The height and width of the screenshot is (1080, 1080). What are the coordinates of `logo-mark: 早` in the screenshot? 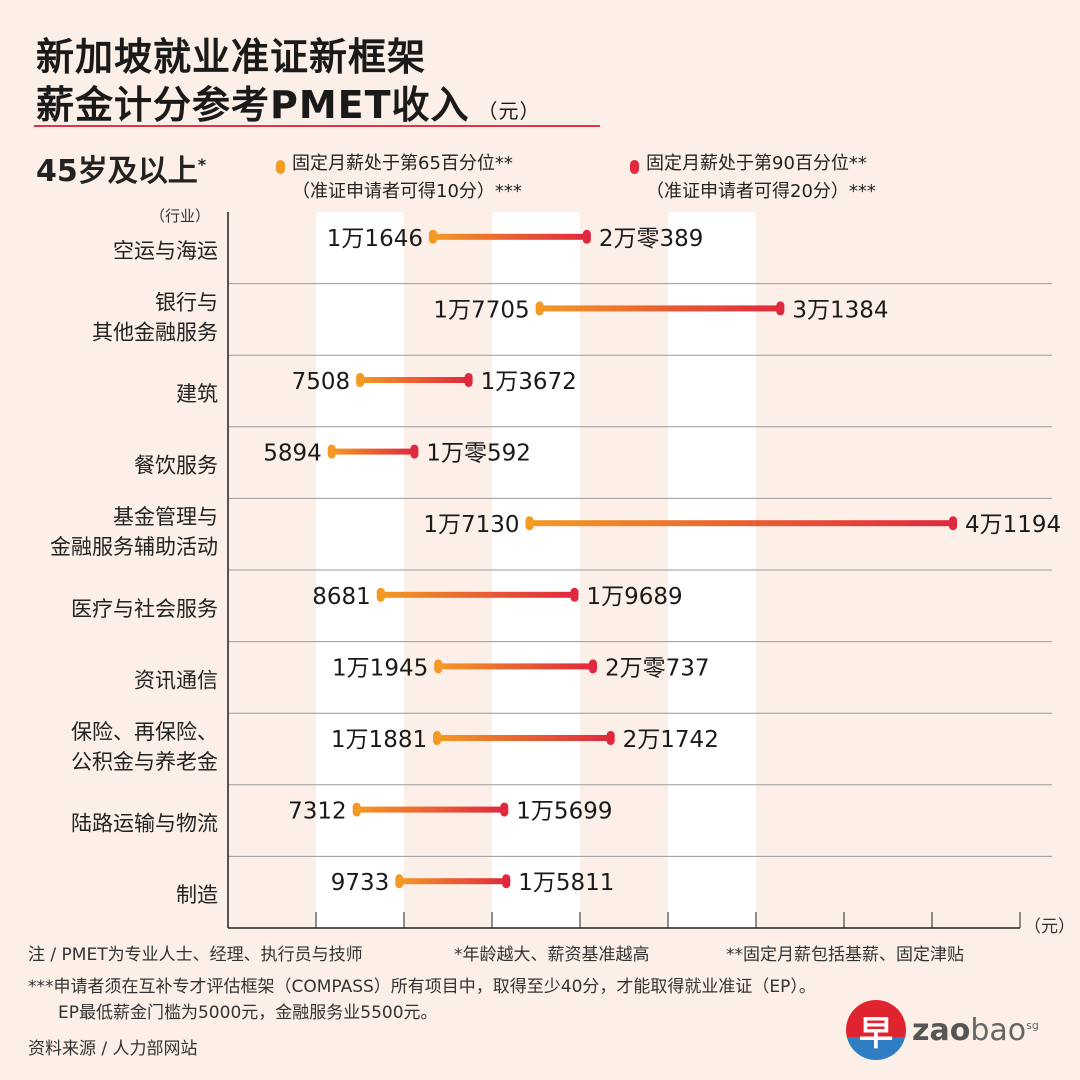 It's located at (876, 1030).